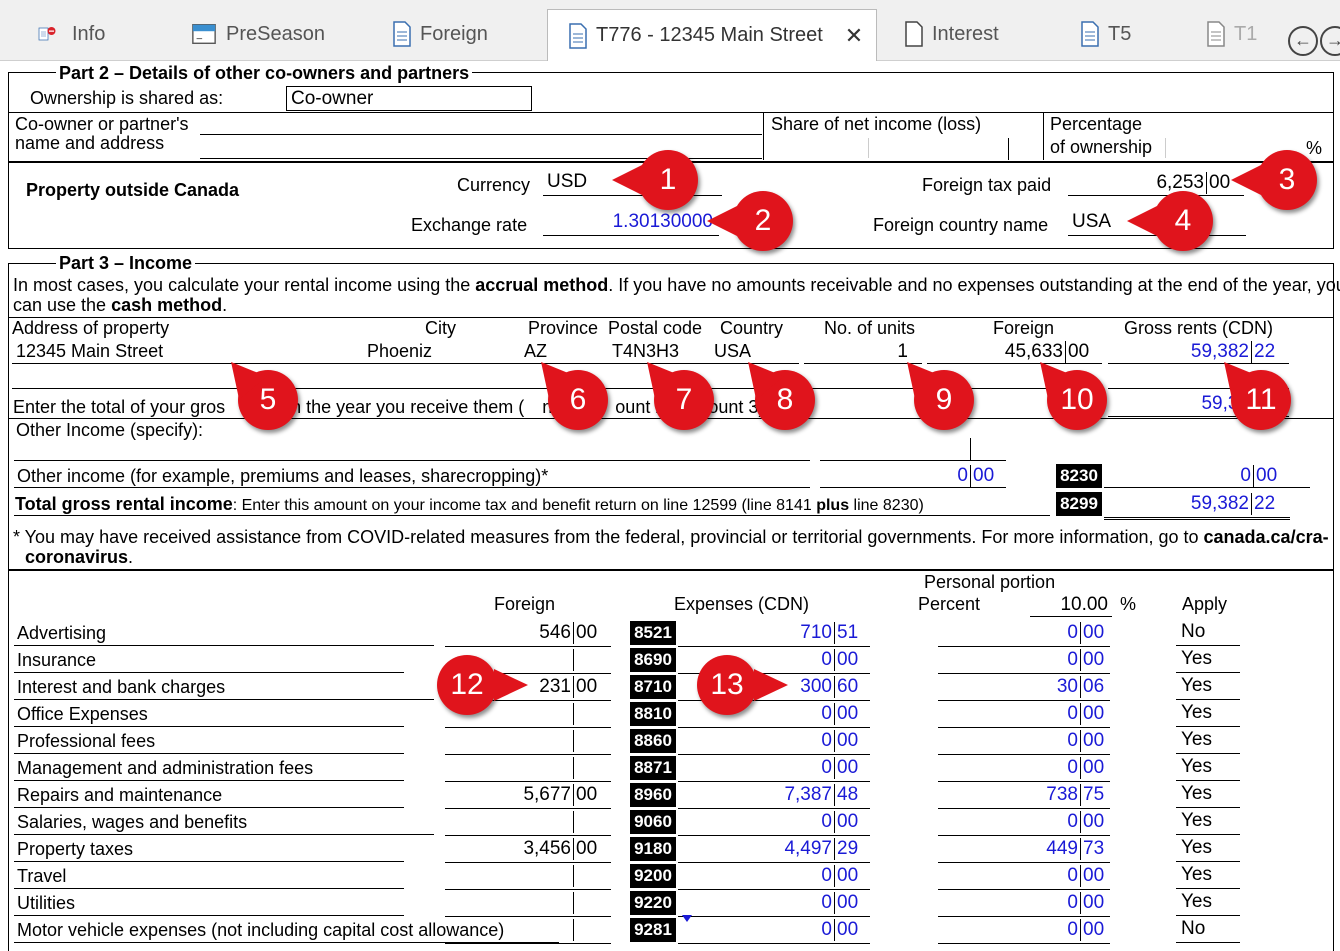 This screenshot has height=951, width=1340. What do you see at coordinates (469, 225) in the screenshot?
I see `exchange-rate-label: Exchange rate` at bounding box center [469, 225].